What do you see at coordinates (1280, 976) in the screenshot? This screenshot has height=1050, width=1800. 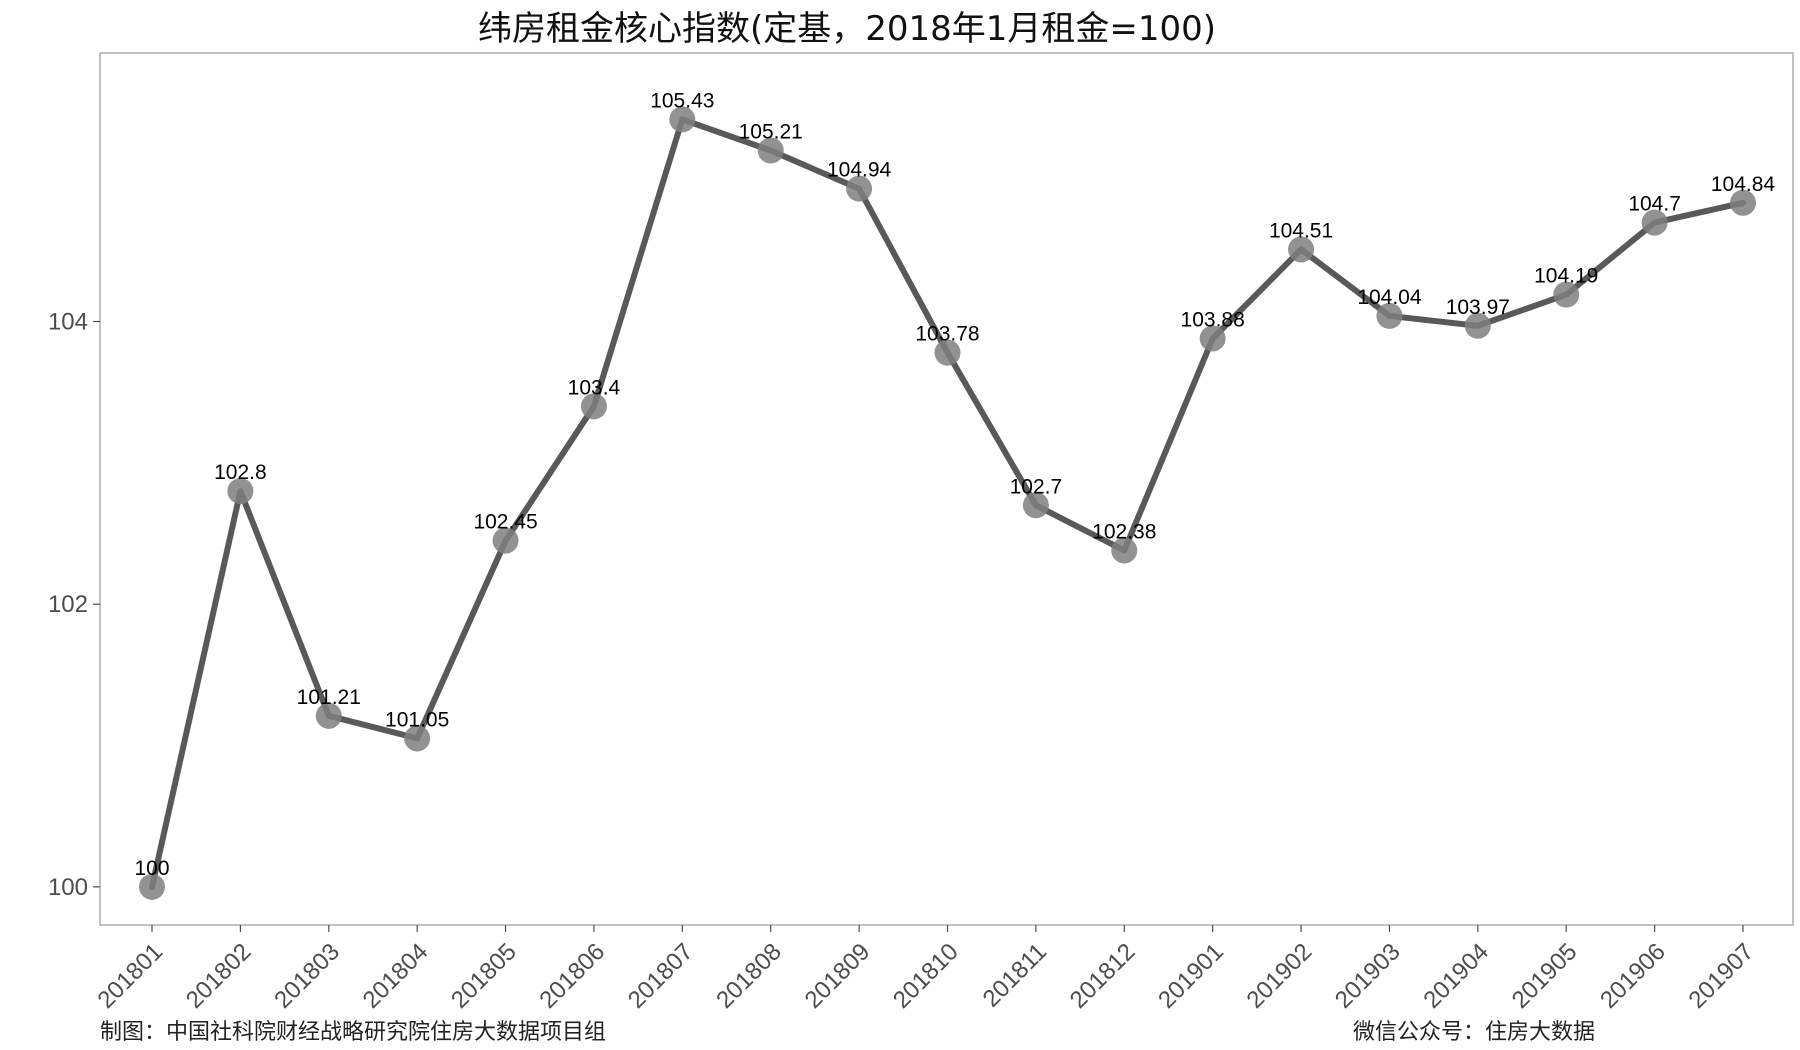 I see `x-tick-label: 201902` at bounding box center [1280, 976].